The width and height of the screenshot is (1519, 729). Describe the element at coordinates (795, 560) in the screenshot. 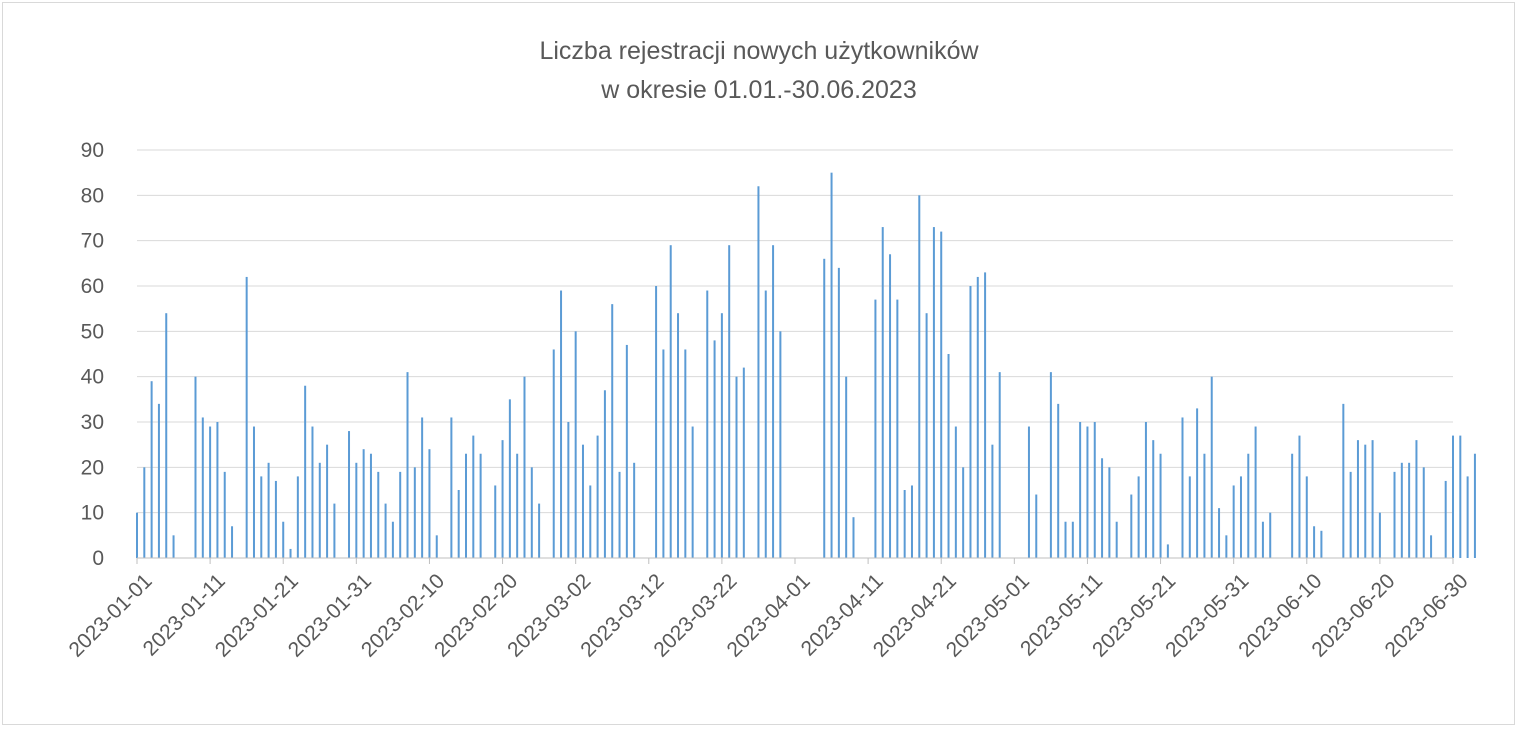

I see `x-axis` at that location.